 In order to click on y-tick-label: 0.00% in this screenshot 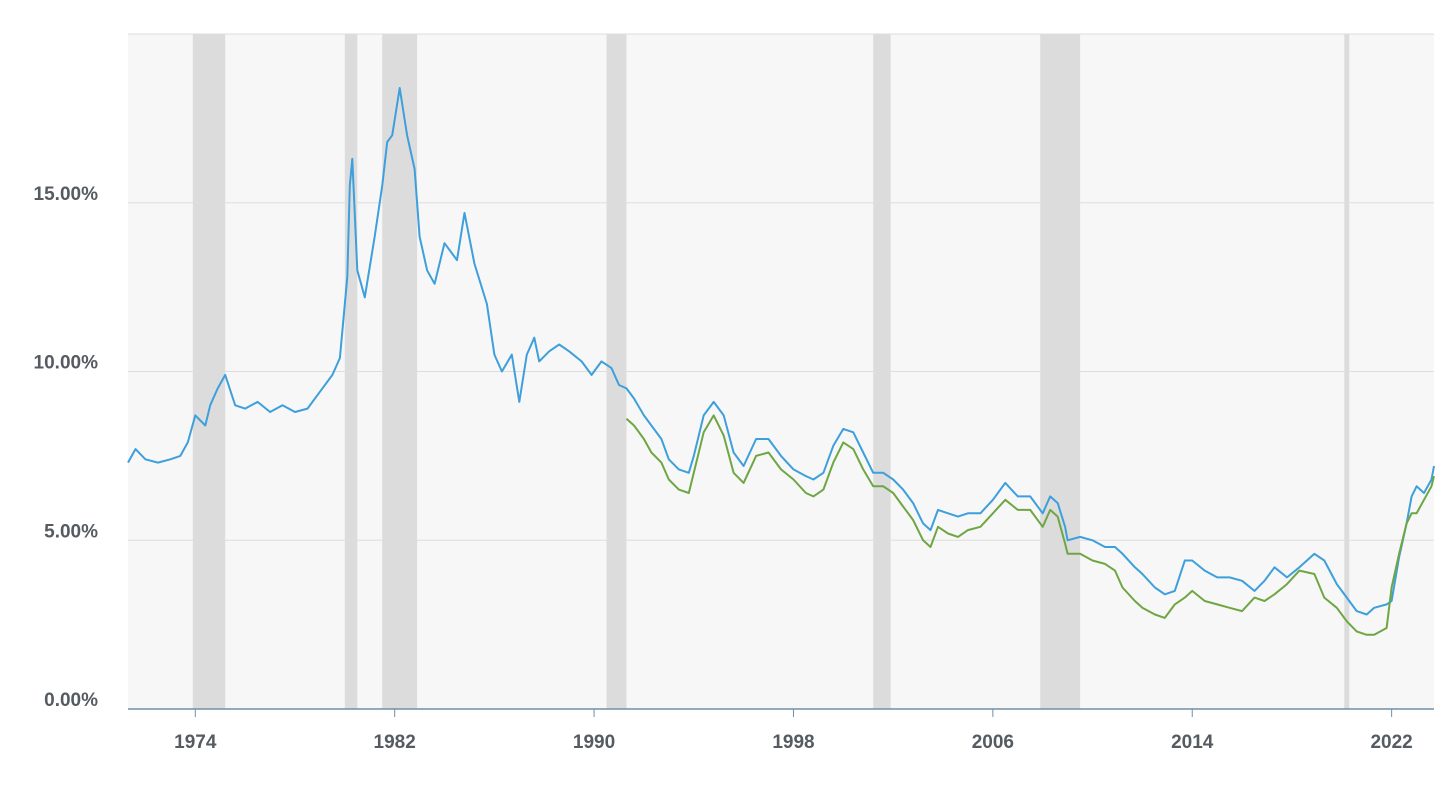, I will do `click(71, 700)`.